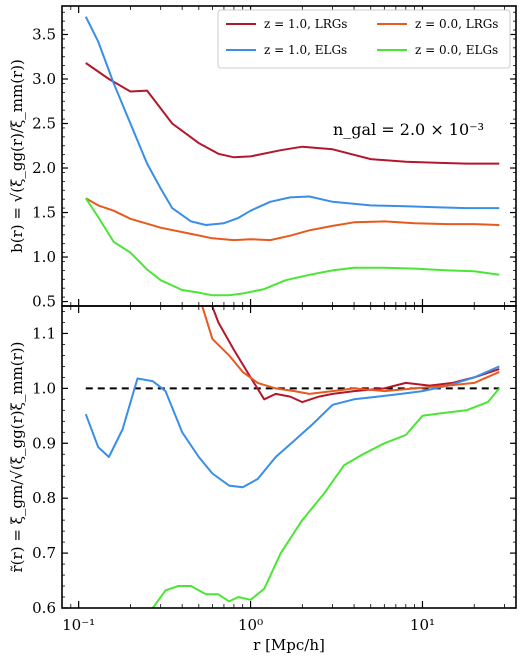  What do you see at coordinates (44, 124) in the screenshot?
I see `top-ytick-label: 2.5` at bounding box center [44, 124].